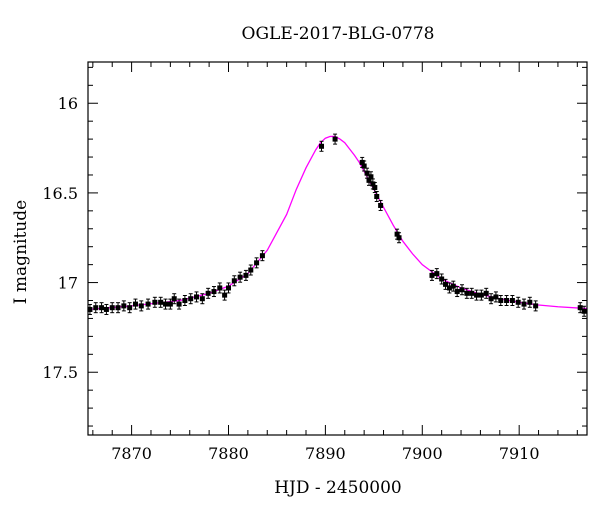  Describe the element at coordinates (338, 34) in the screenshot. I see `chart-title: OGLE-2017-BLG-0778` at that location.